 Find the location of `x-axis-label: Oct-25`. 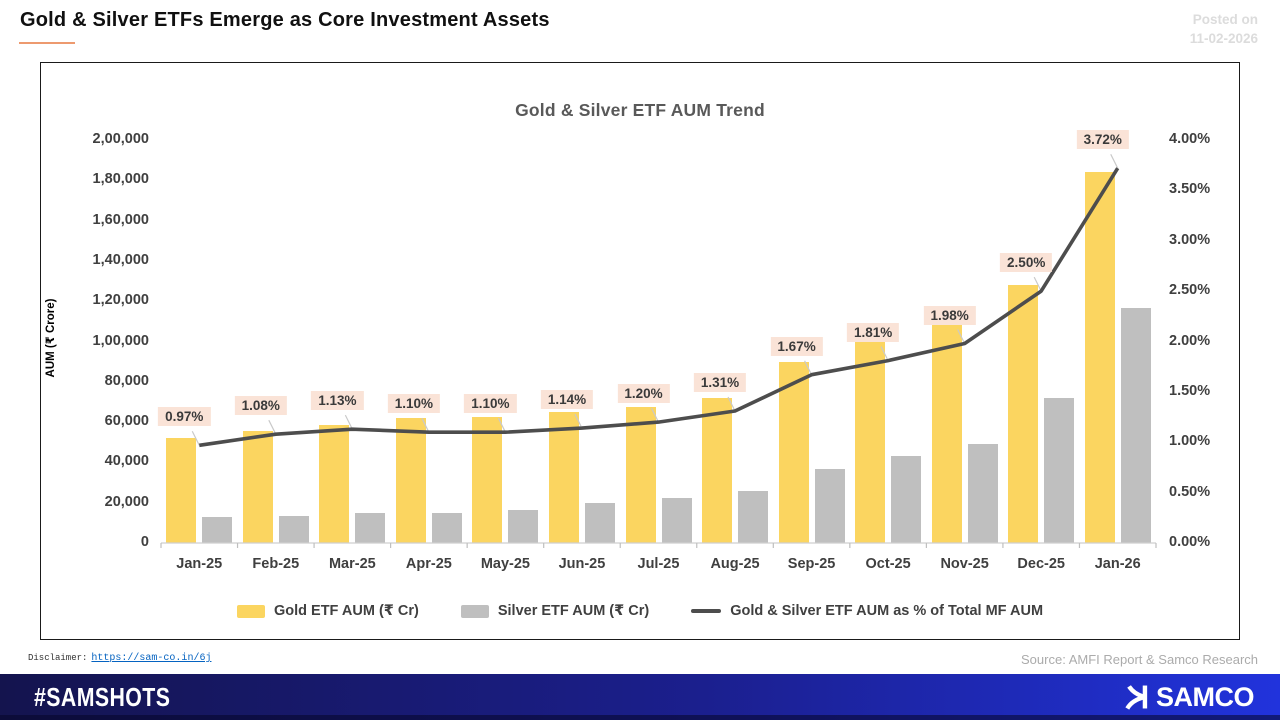

x-axis-label: Oct-25 is located at coordinates (888, 564).